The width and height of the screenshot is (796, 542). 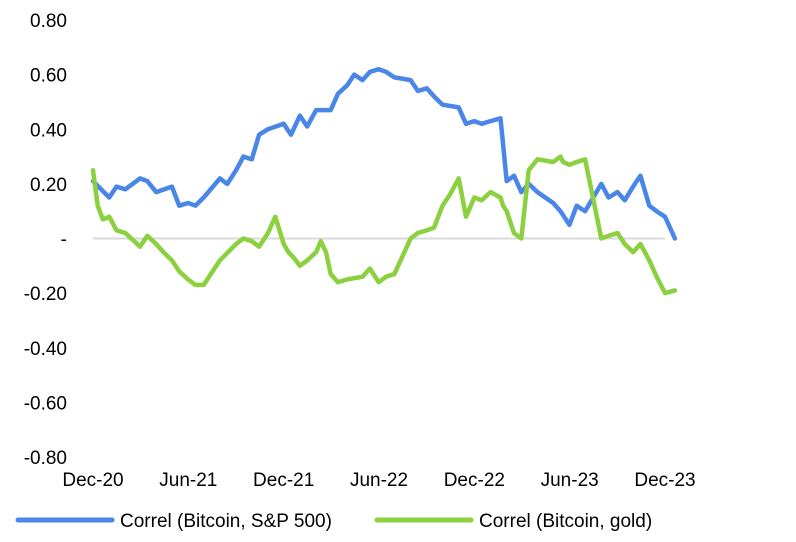 What do you see at coordinates (664, 480) in the screenshot?
I see `x-tick-label: Dec-23` at bounding box center [664, 480].